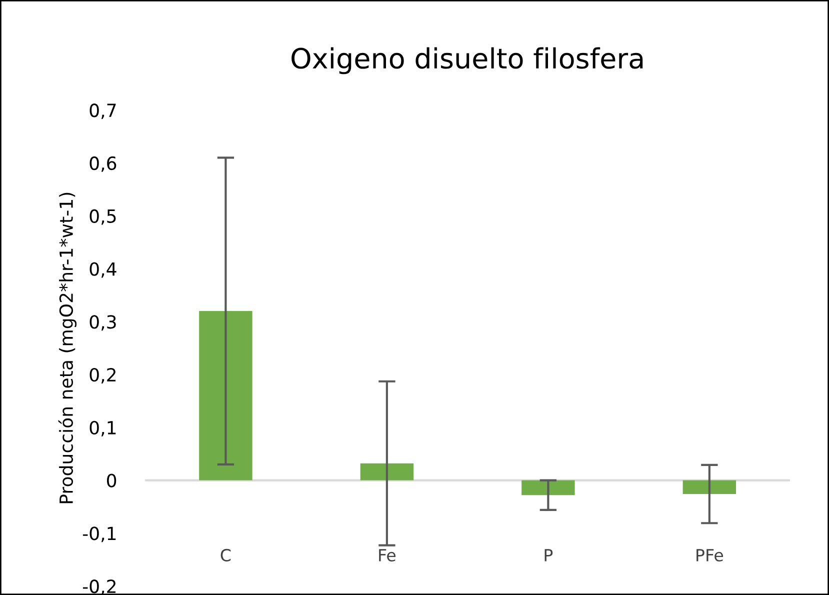 The width and height of the screenshot is (829, 595). What do you see at coordinates (111, 481) in the screenshot?
I see `y-tick-label: 0` at bounding box center [111, 481].